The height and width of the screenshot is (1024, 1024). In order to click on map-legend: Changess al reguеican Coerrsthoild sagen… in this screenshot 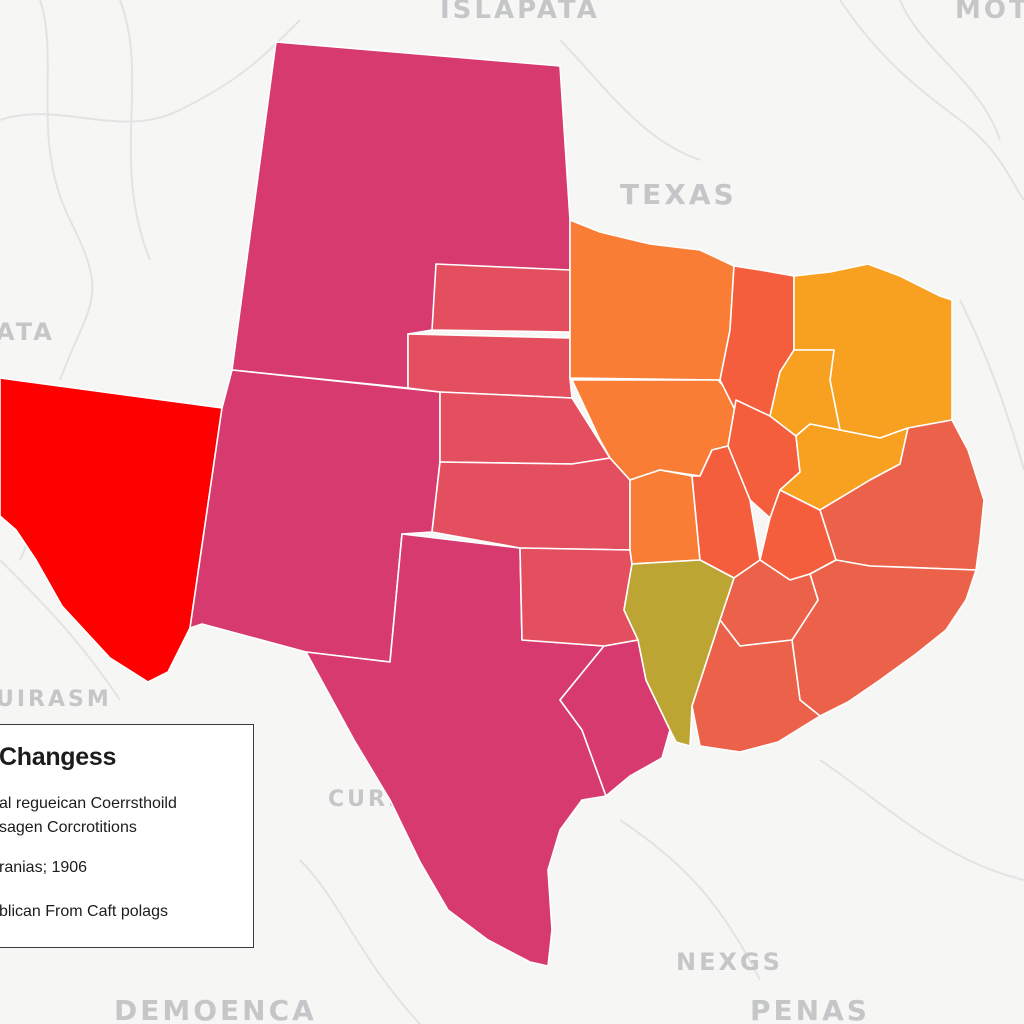, I will do `click(127, 836)`.